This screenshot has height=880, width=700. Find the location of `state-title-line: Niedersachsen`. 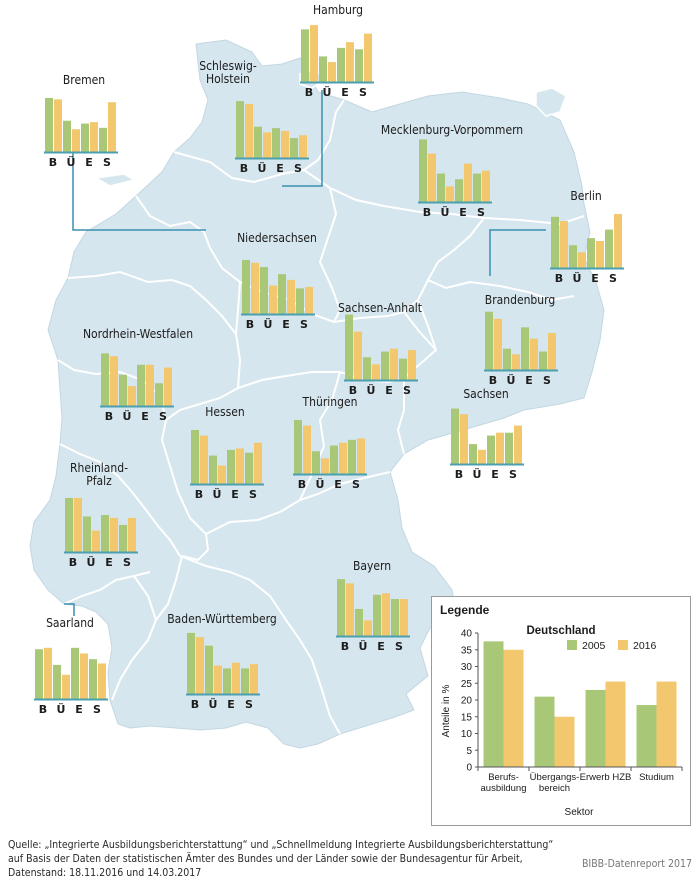

state-title-line: Niedersachsen is located at coordinates (277, 238).